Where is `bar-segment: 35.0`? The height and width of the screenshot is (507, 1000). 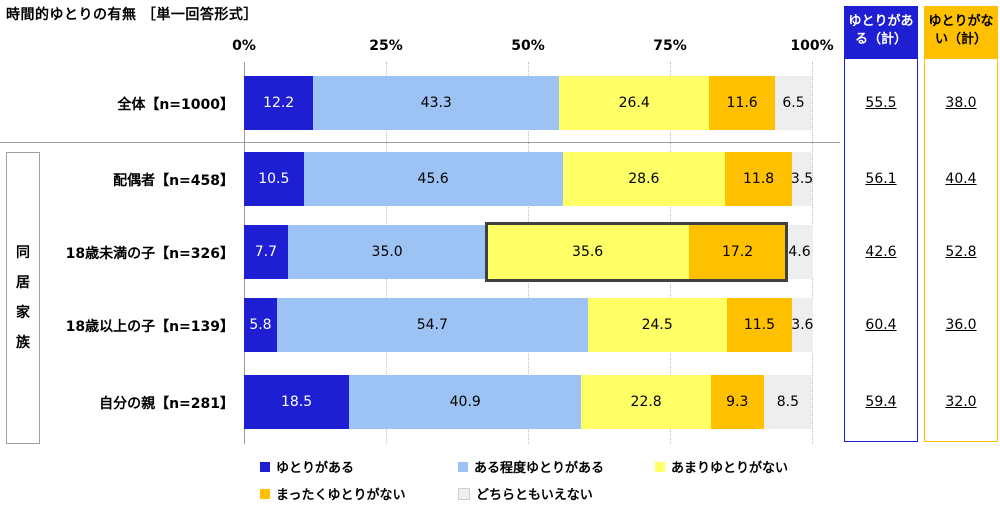 bar-segment: 35.0 is located at coordinates (387, 252).